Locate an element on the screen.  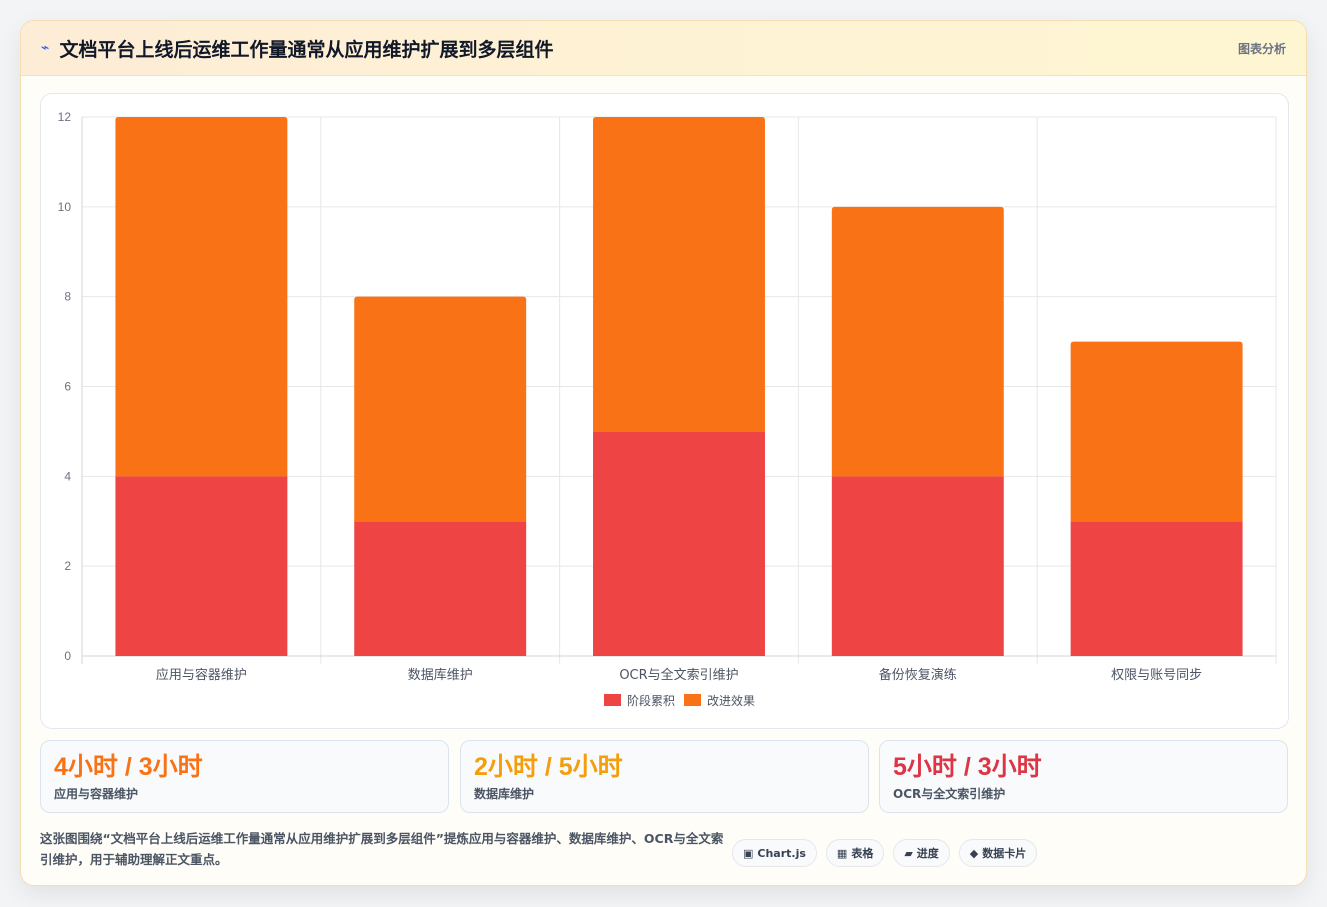
chip-label: 进度 is located at coordinates (927, 853).